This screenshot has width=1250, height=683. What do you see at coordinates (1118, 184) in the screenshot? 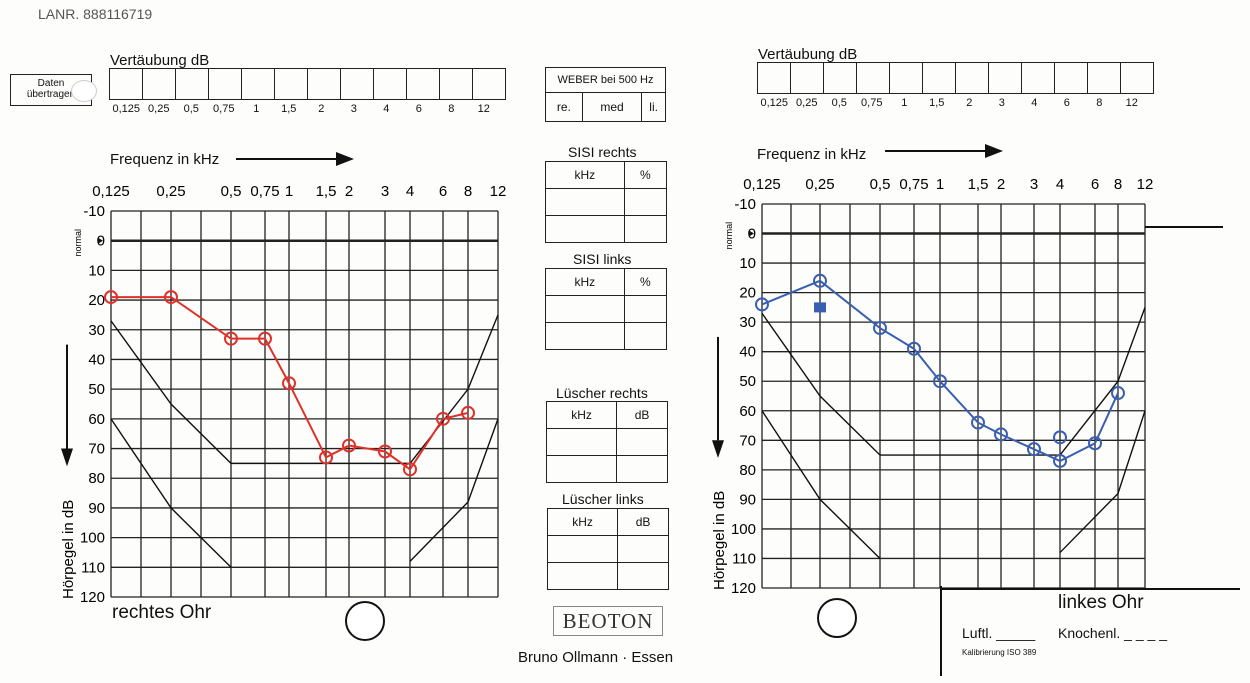
I see `x-tick-label: 8` at bounding box center [1118, 184].